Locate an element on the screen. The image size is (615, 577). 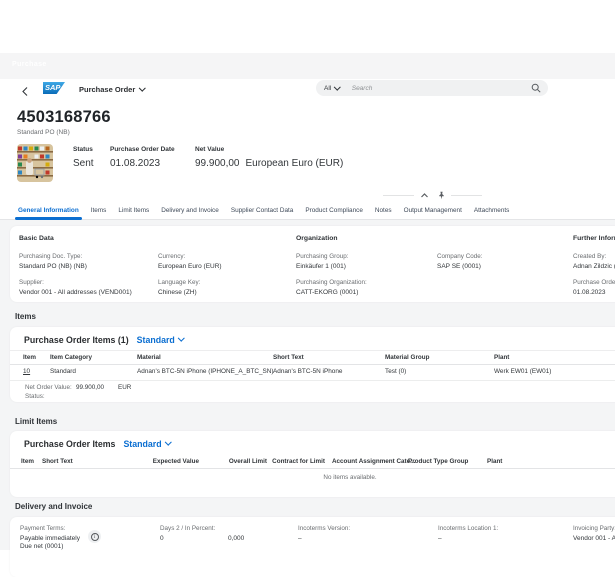
fact-status: Status Sent is located at coordinates (83, 157).